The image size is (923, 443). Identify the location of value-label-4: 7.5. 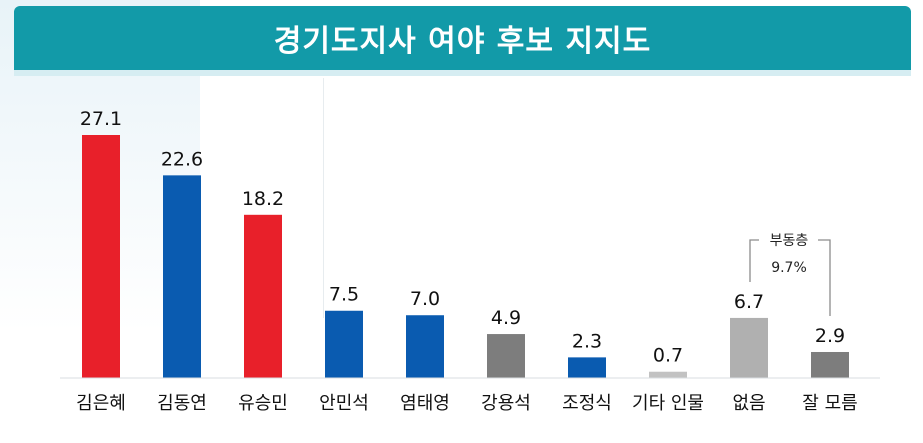
(344, 295).